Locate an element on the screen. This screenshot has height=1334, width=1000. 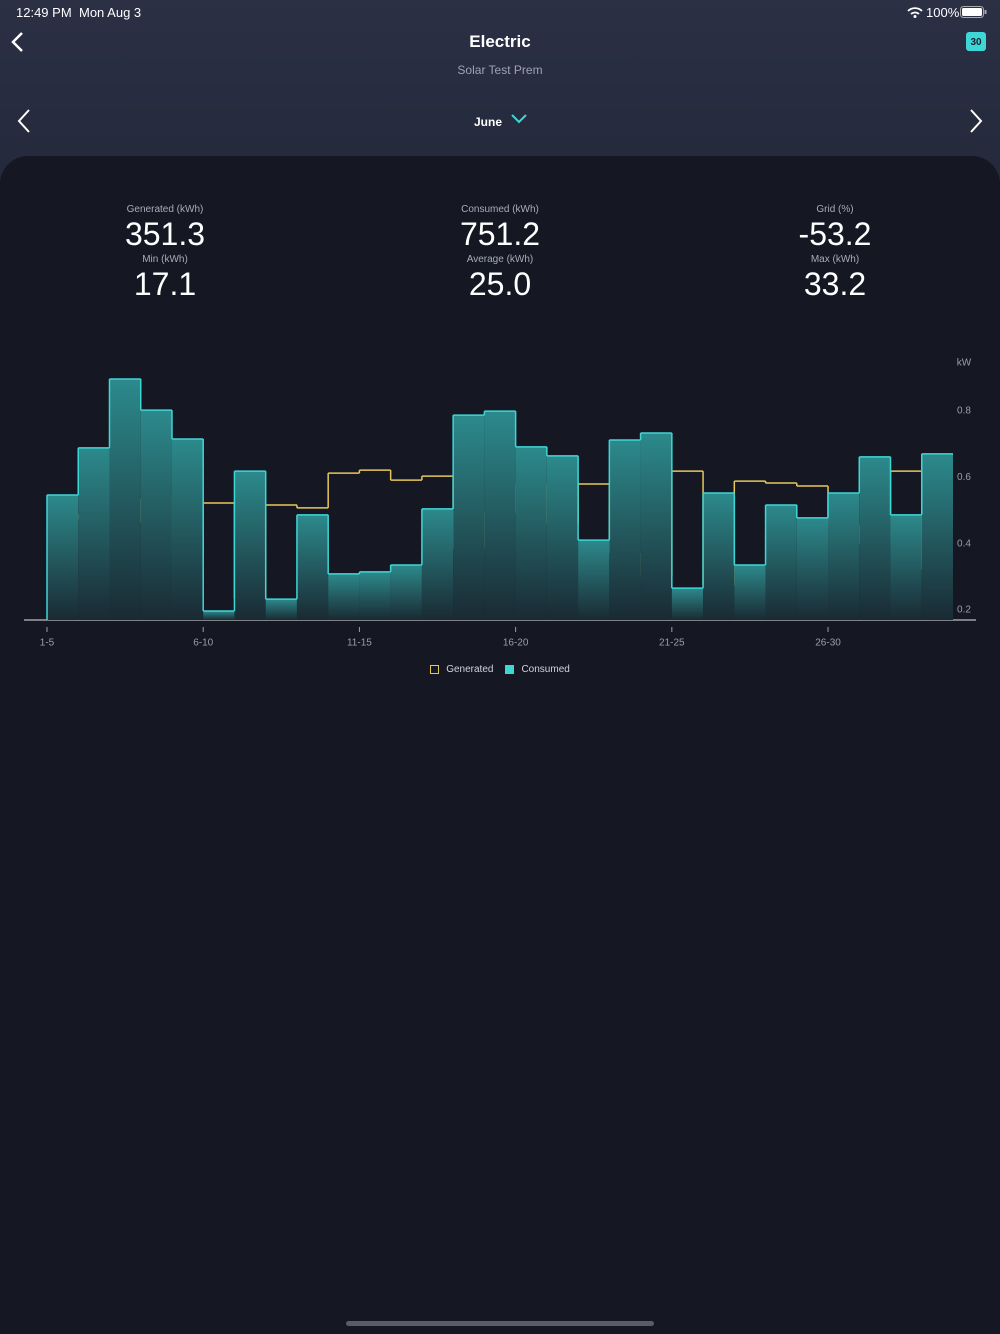
stat-label: Consumed (kWh) is located at coordinates (500, 209).